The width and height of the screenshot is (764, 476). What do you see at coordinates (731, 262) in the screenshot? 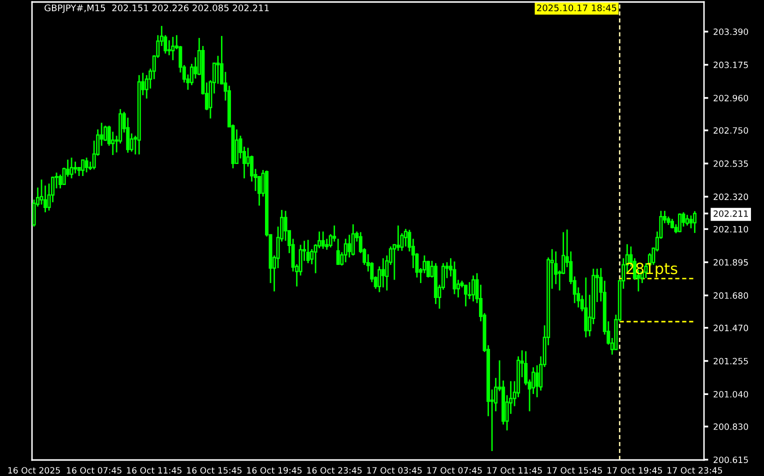
I see `y-tick-label: 201.895` at bounding box center [731, 262].